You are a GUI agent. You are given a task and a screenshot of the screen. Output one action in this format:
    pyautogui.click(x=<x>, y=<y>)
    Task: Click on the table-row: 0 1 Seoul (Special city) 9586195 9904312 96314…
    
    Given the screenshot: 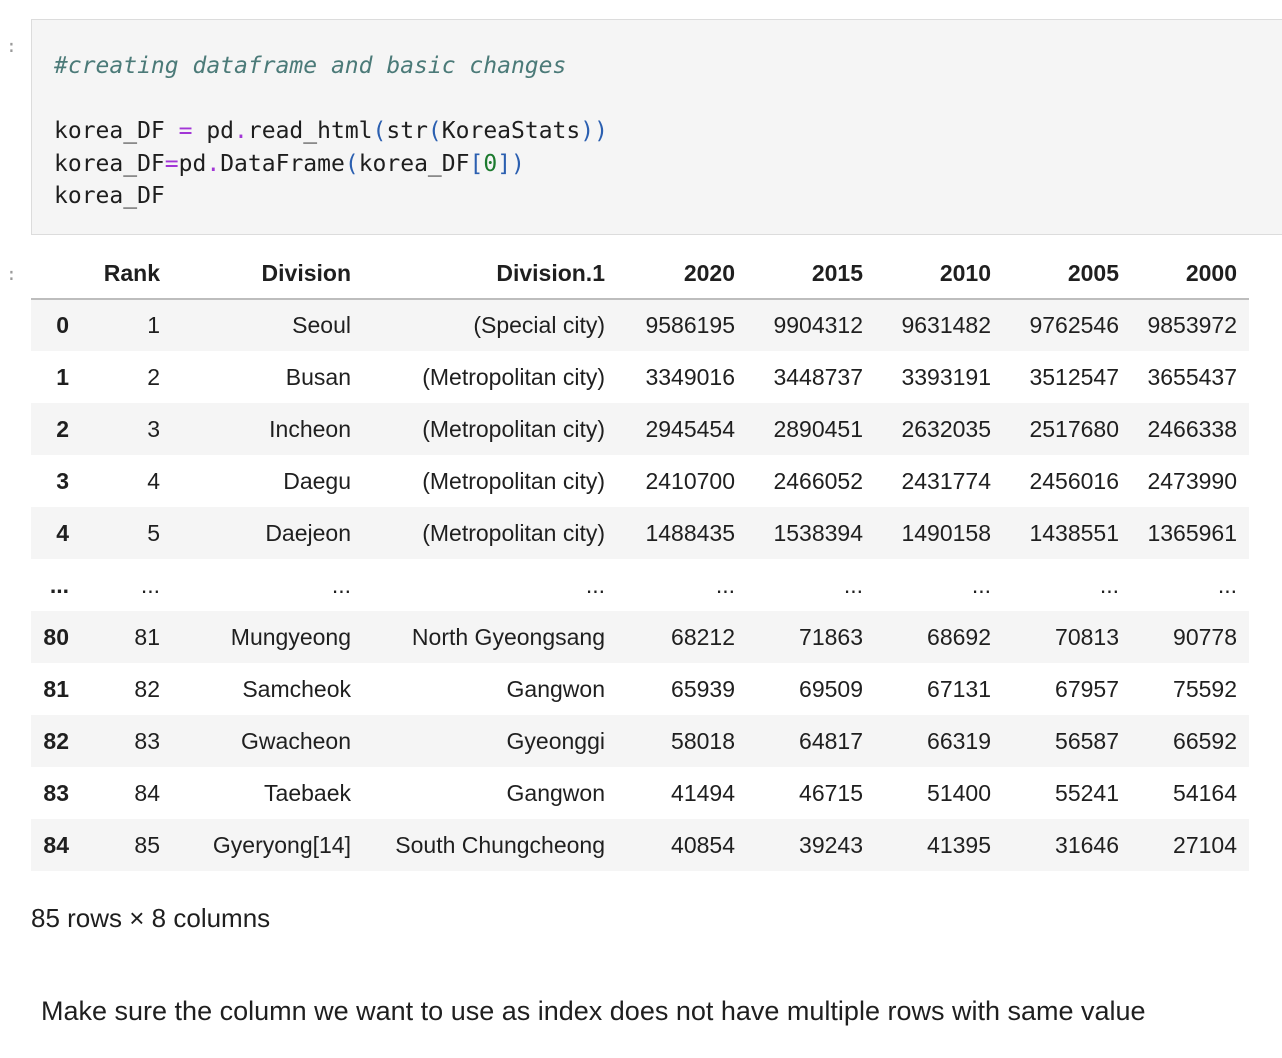 What is the action you would take?
    pyautogui.click(x=640, y=325)
    